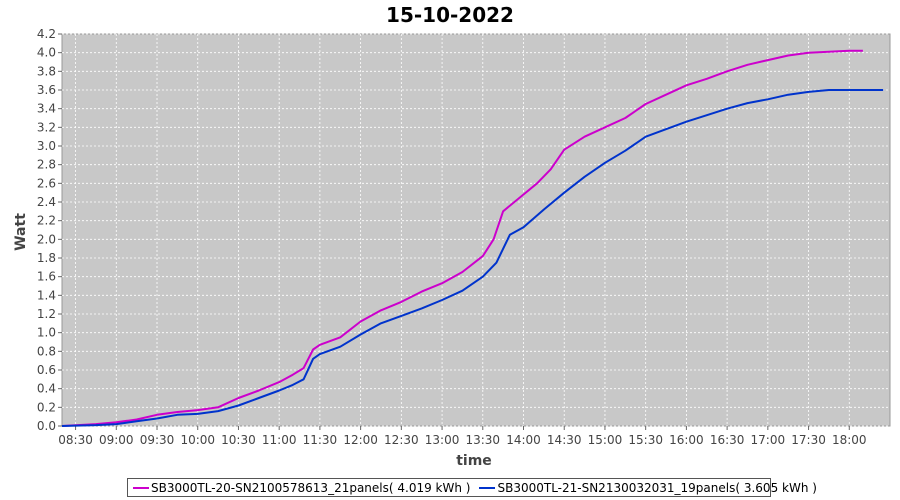 This screenshot has height=500, width=900. I want to click on x-tick-label: 09:30, so click(157, 440).